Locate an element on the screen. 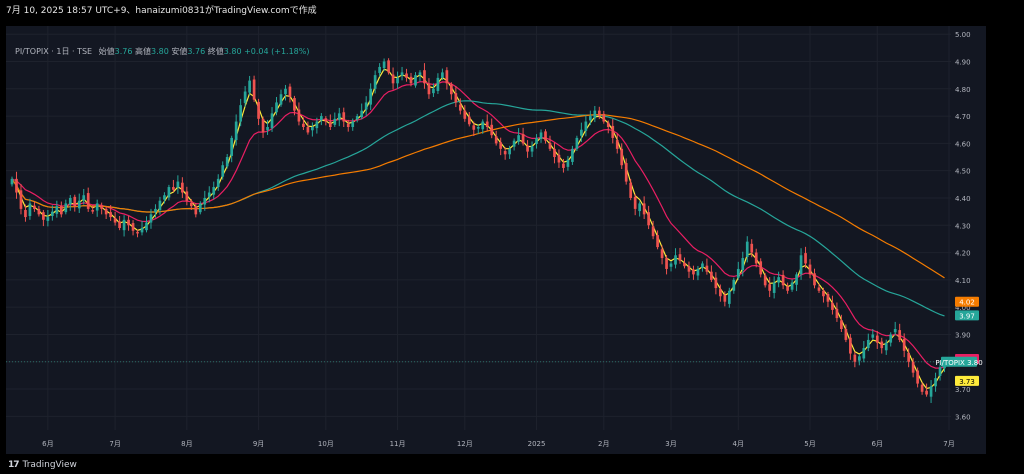 Image resolution: width=1024 pixels, height=474 pixels. y-tick-label: 4.70 is located at coordinates (963, 117).